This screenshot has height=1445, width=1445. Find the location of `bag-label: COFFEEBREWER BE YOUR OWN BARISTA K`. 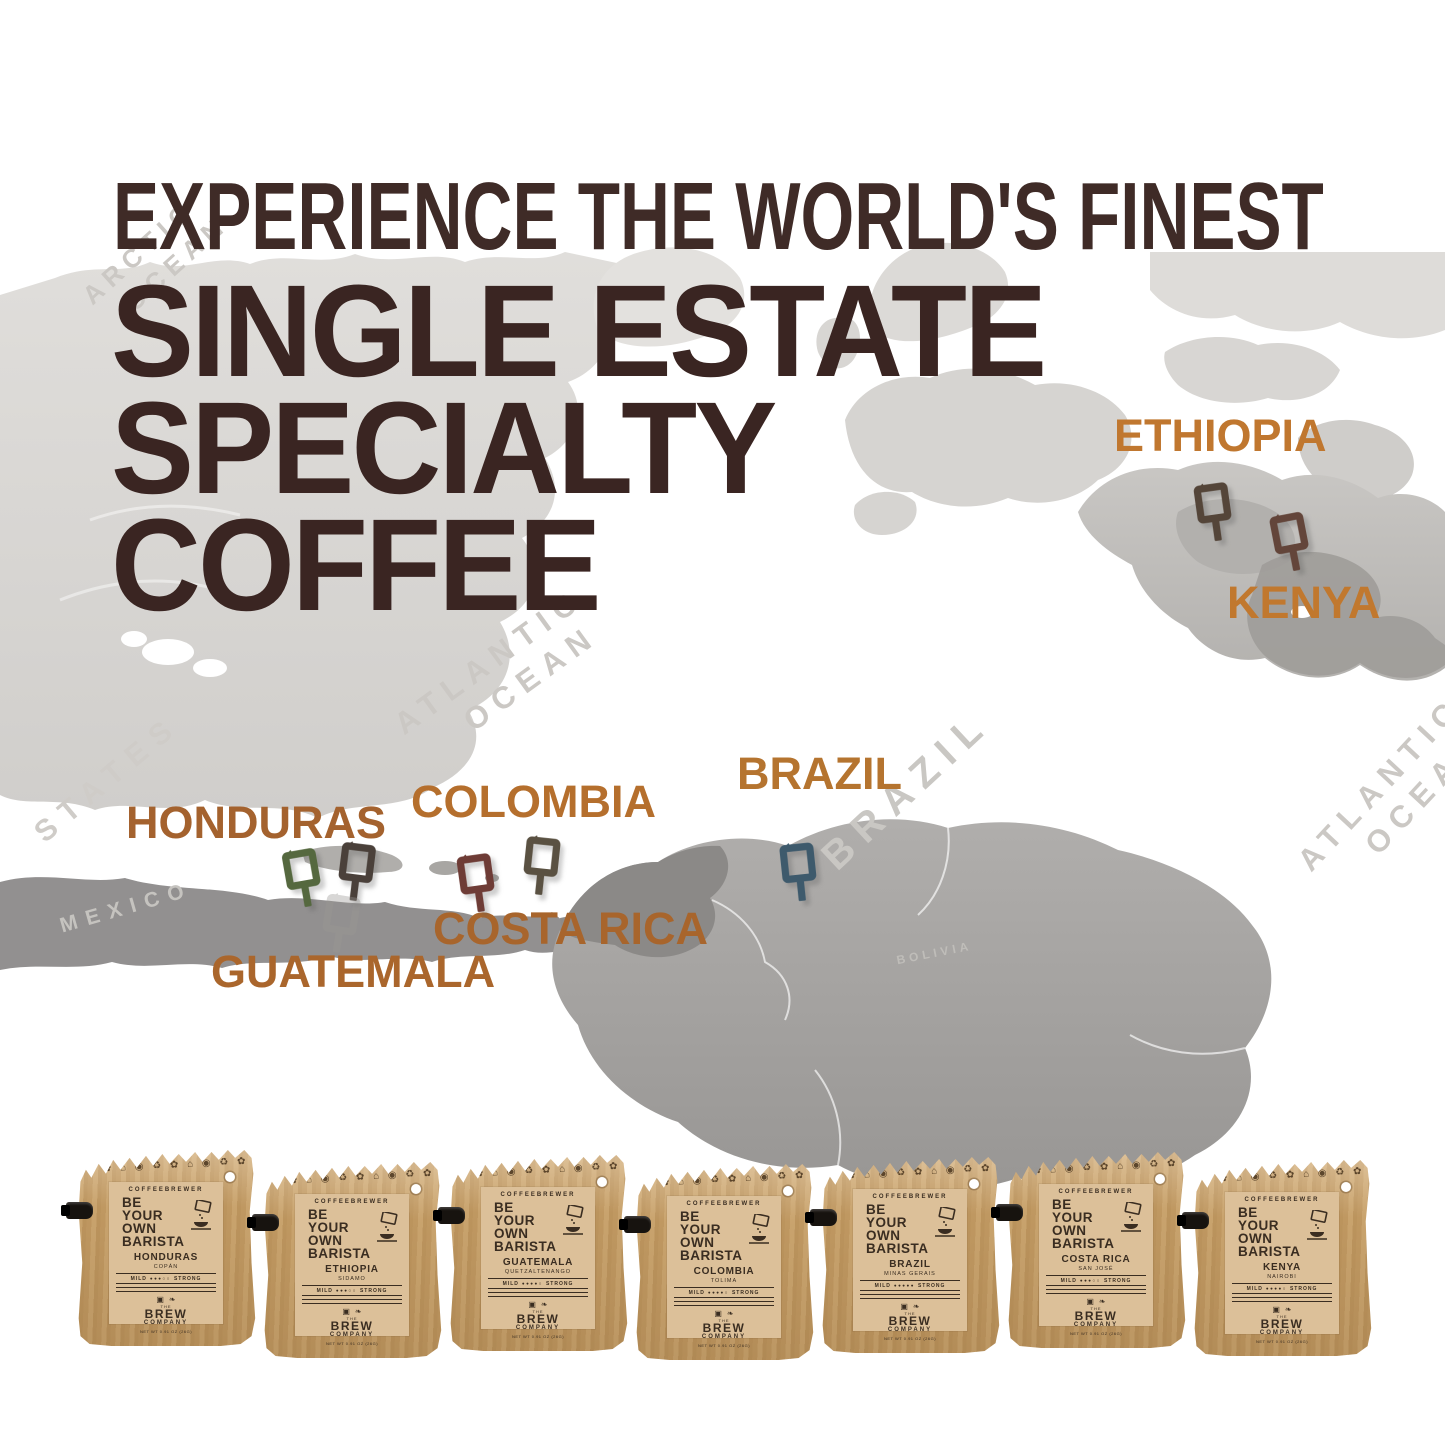

bag-label: COFFEEBREWER BE YOUR OWN BARISTA K is located at coordinates (1282, 1268).